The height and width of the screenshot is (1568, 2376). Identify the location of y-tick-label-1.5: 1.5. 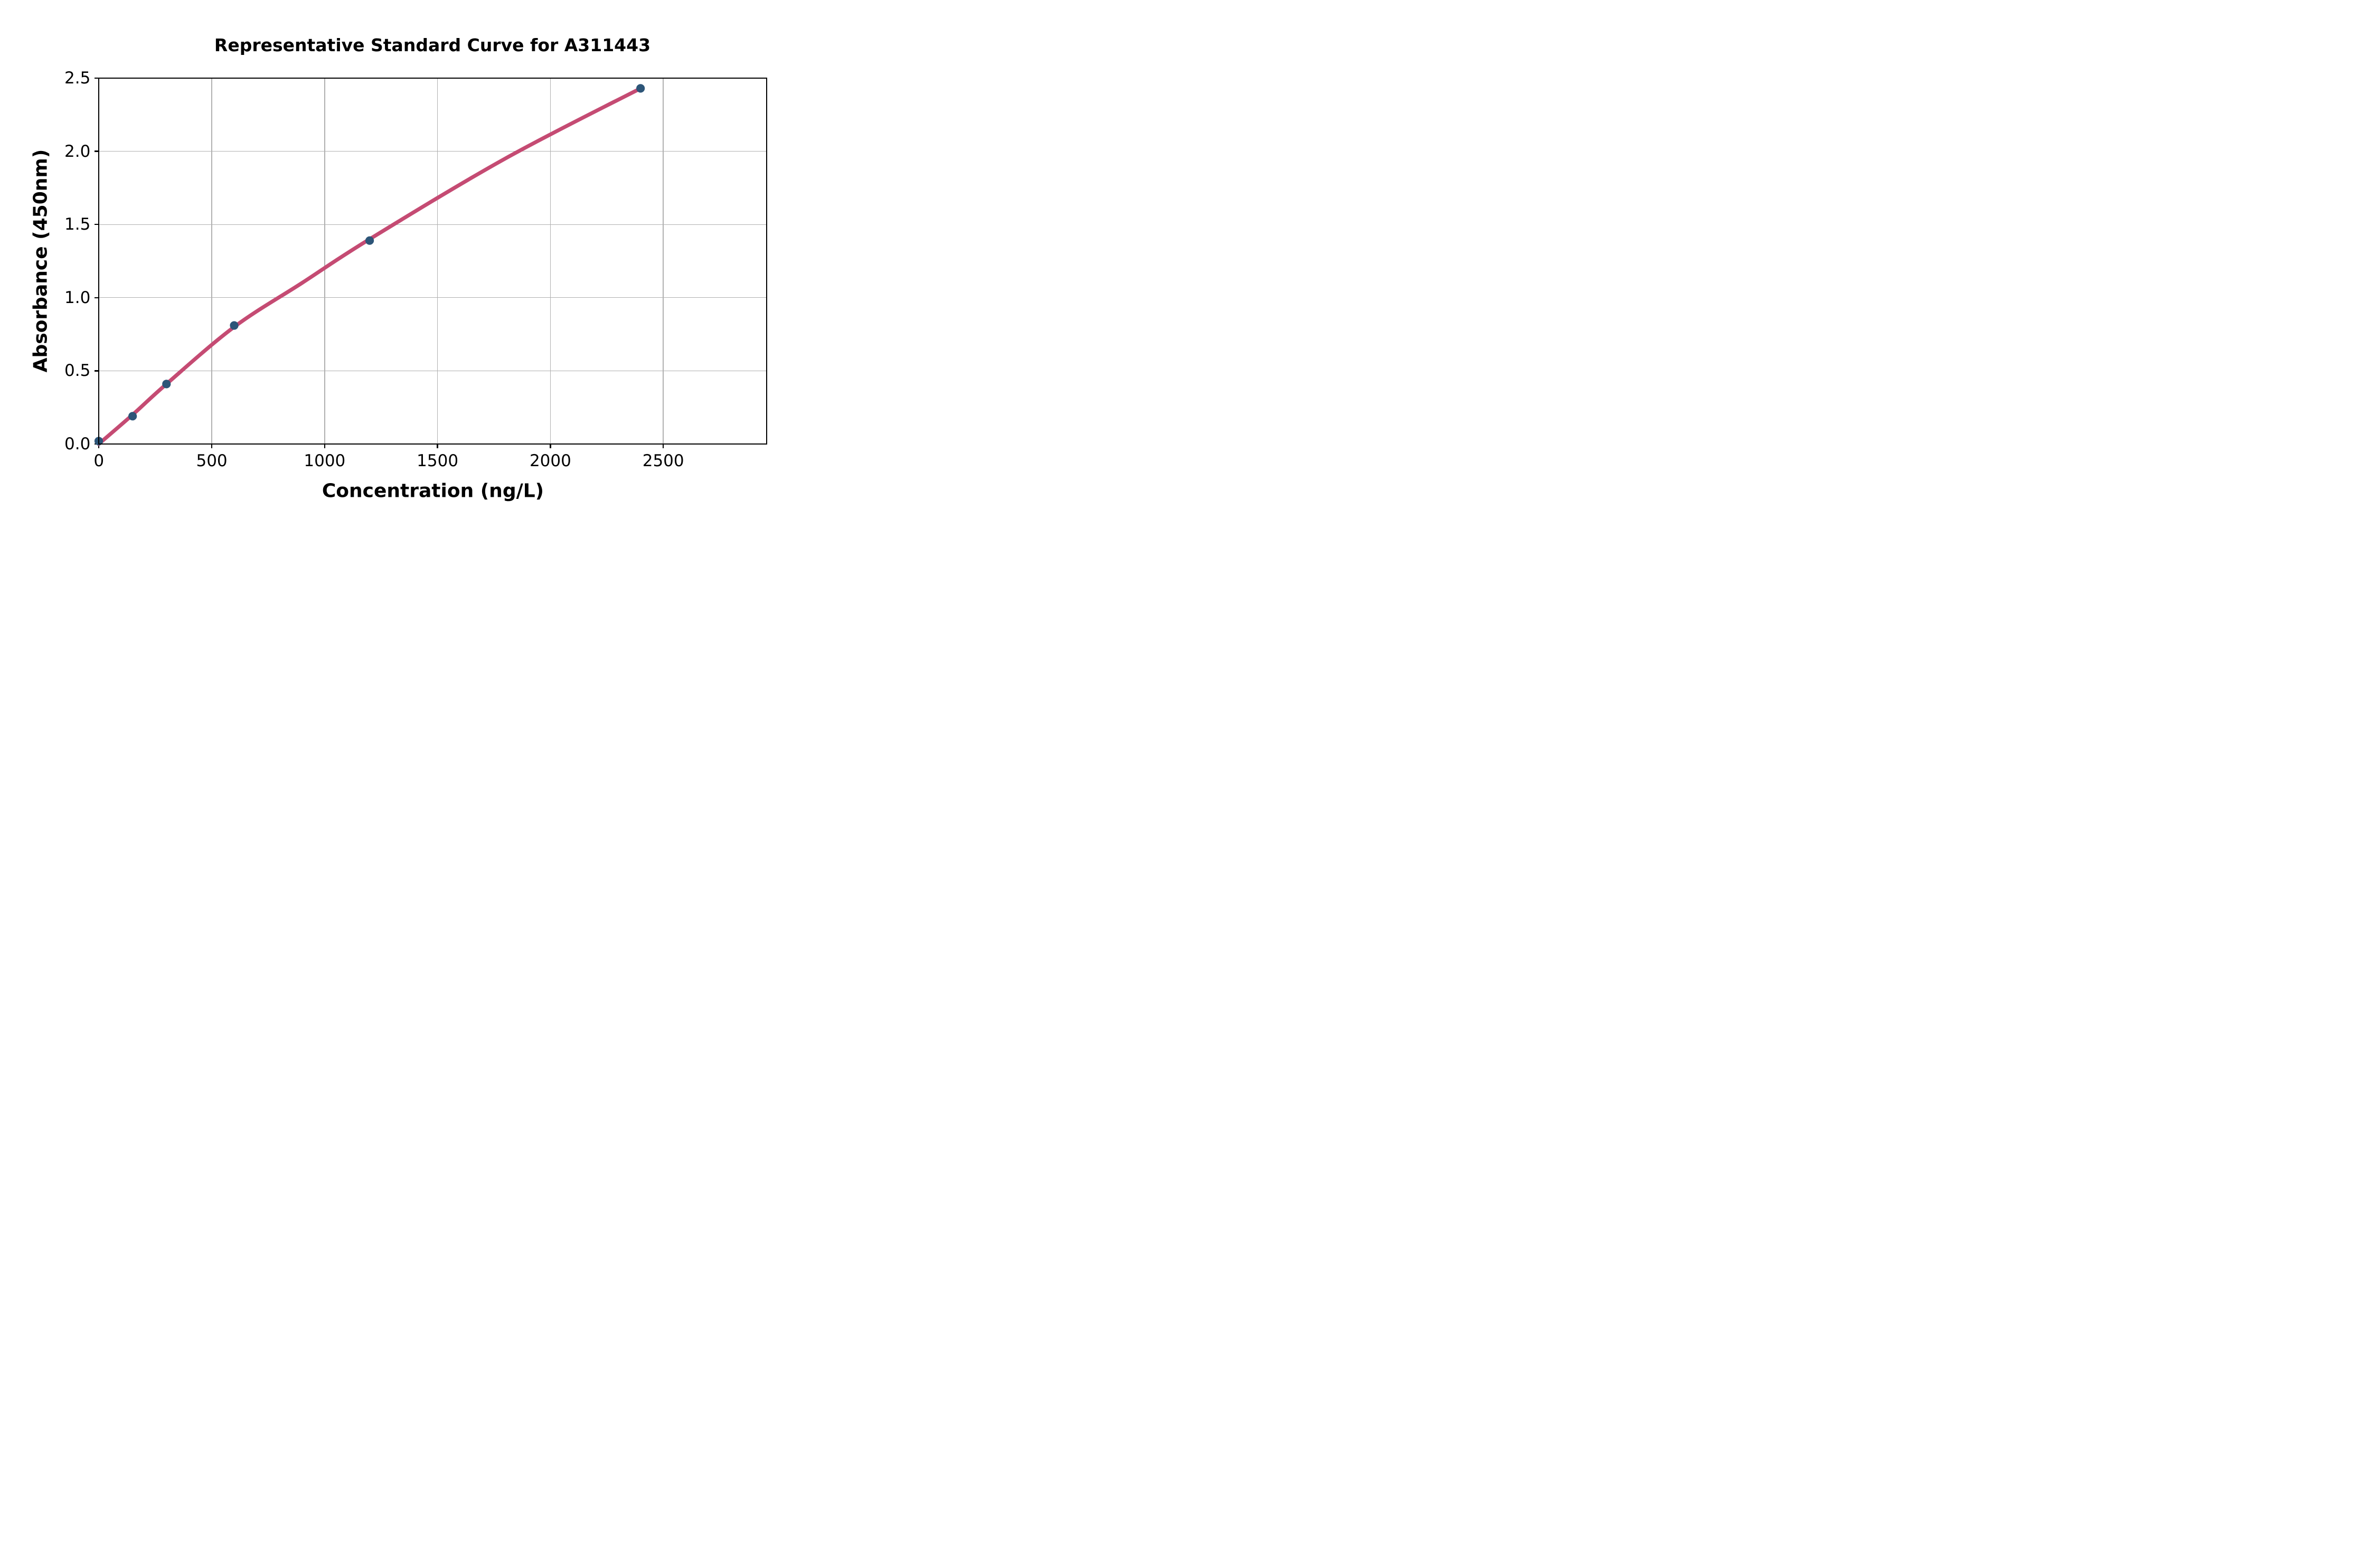
(77, 225).